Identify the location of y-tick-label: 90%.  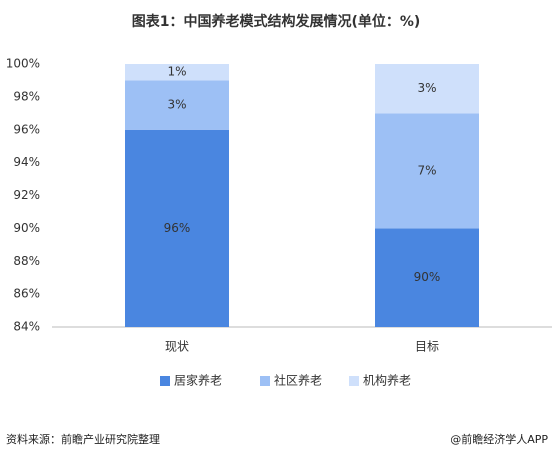
(26, 228).